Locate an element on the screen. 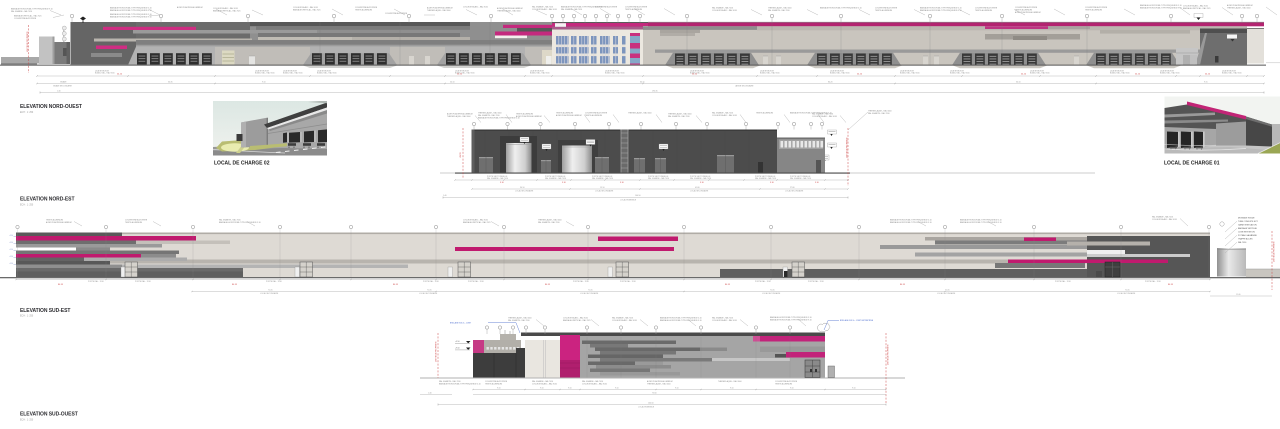  svg-text: 34.10 is located at coordinates (1018, 83).